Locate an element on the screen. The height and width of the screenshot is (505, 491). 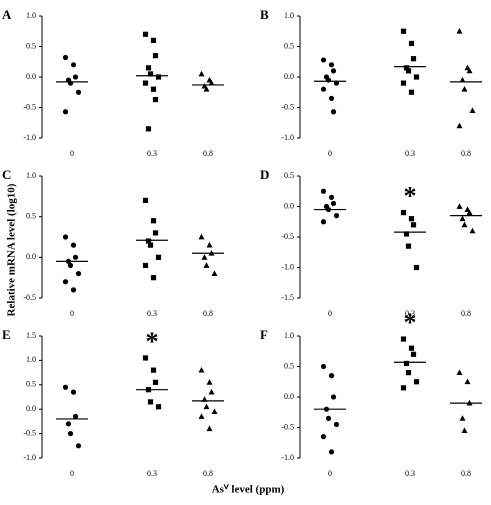
panel-letter: C is located at coordinates (6, 174).